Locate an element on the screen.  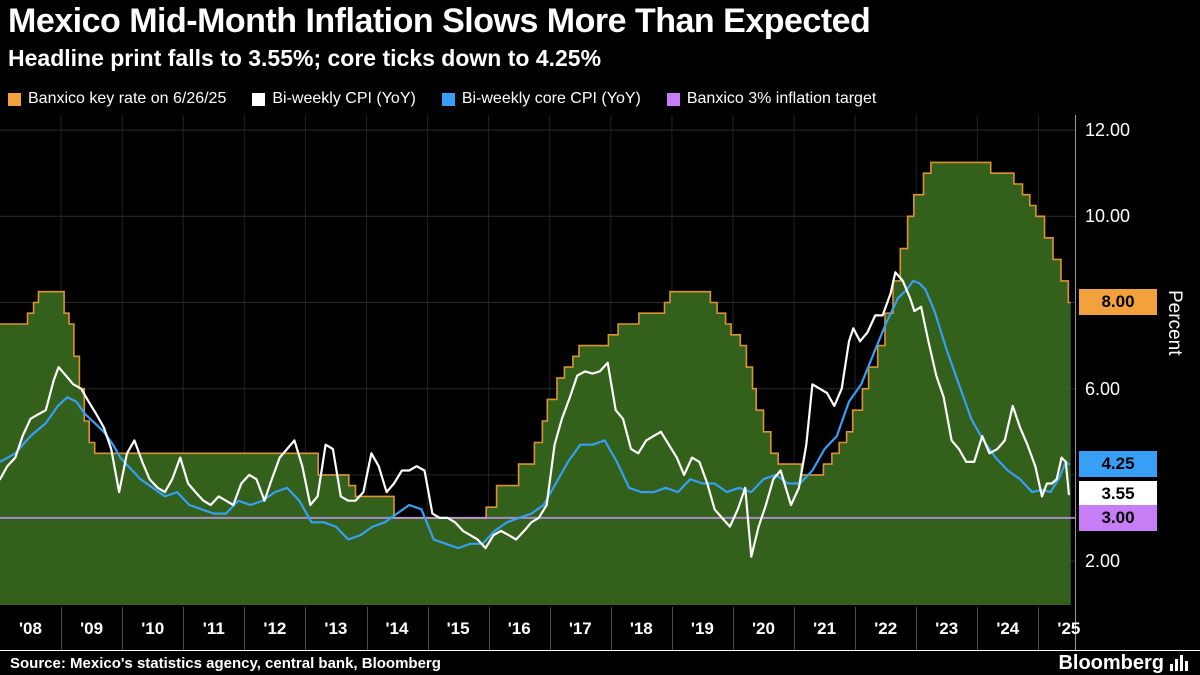
y-tick-label: 12.00 is located at coordinates (1108, 130).